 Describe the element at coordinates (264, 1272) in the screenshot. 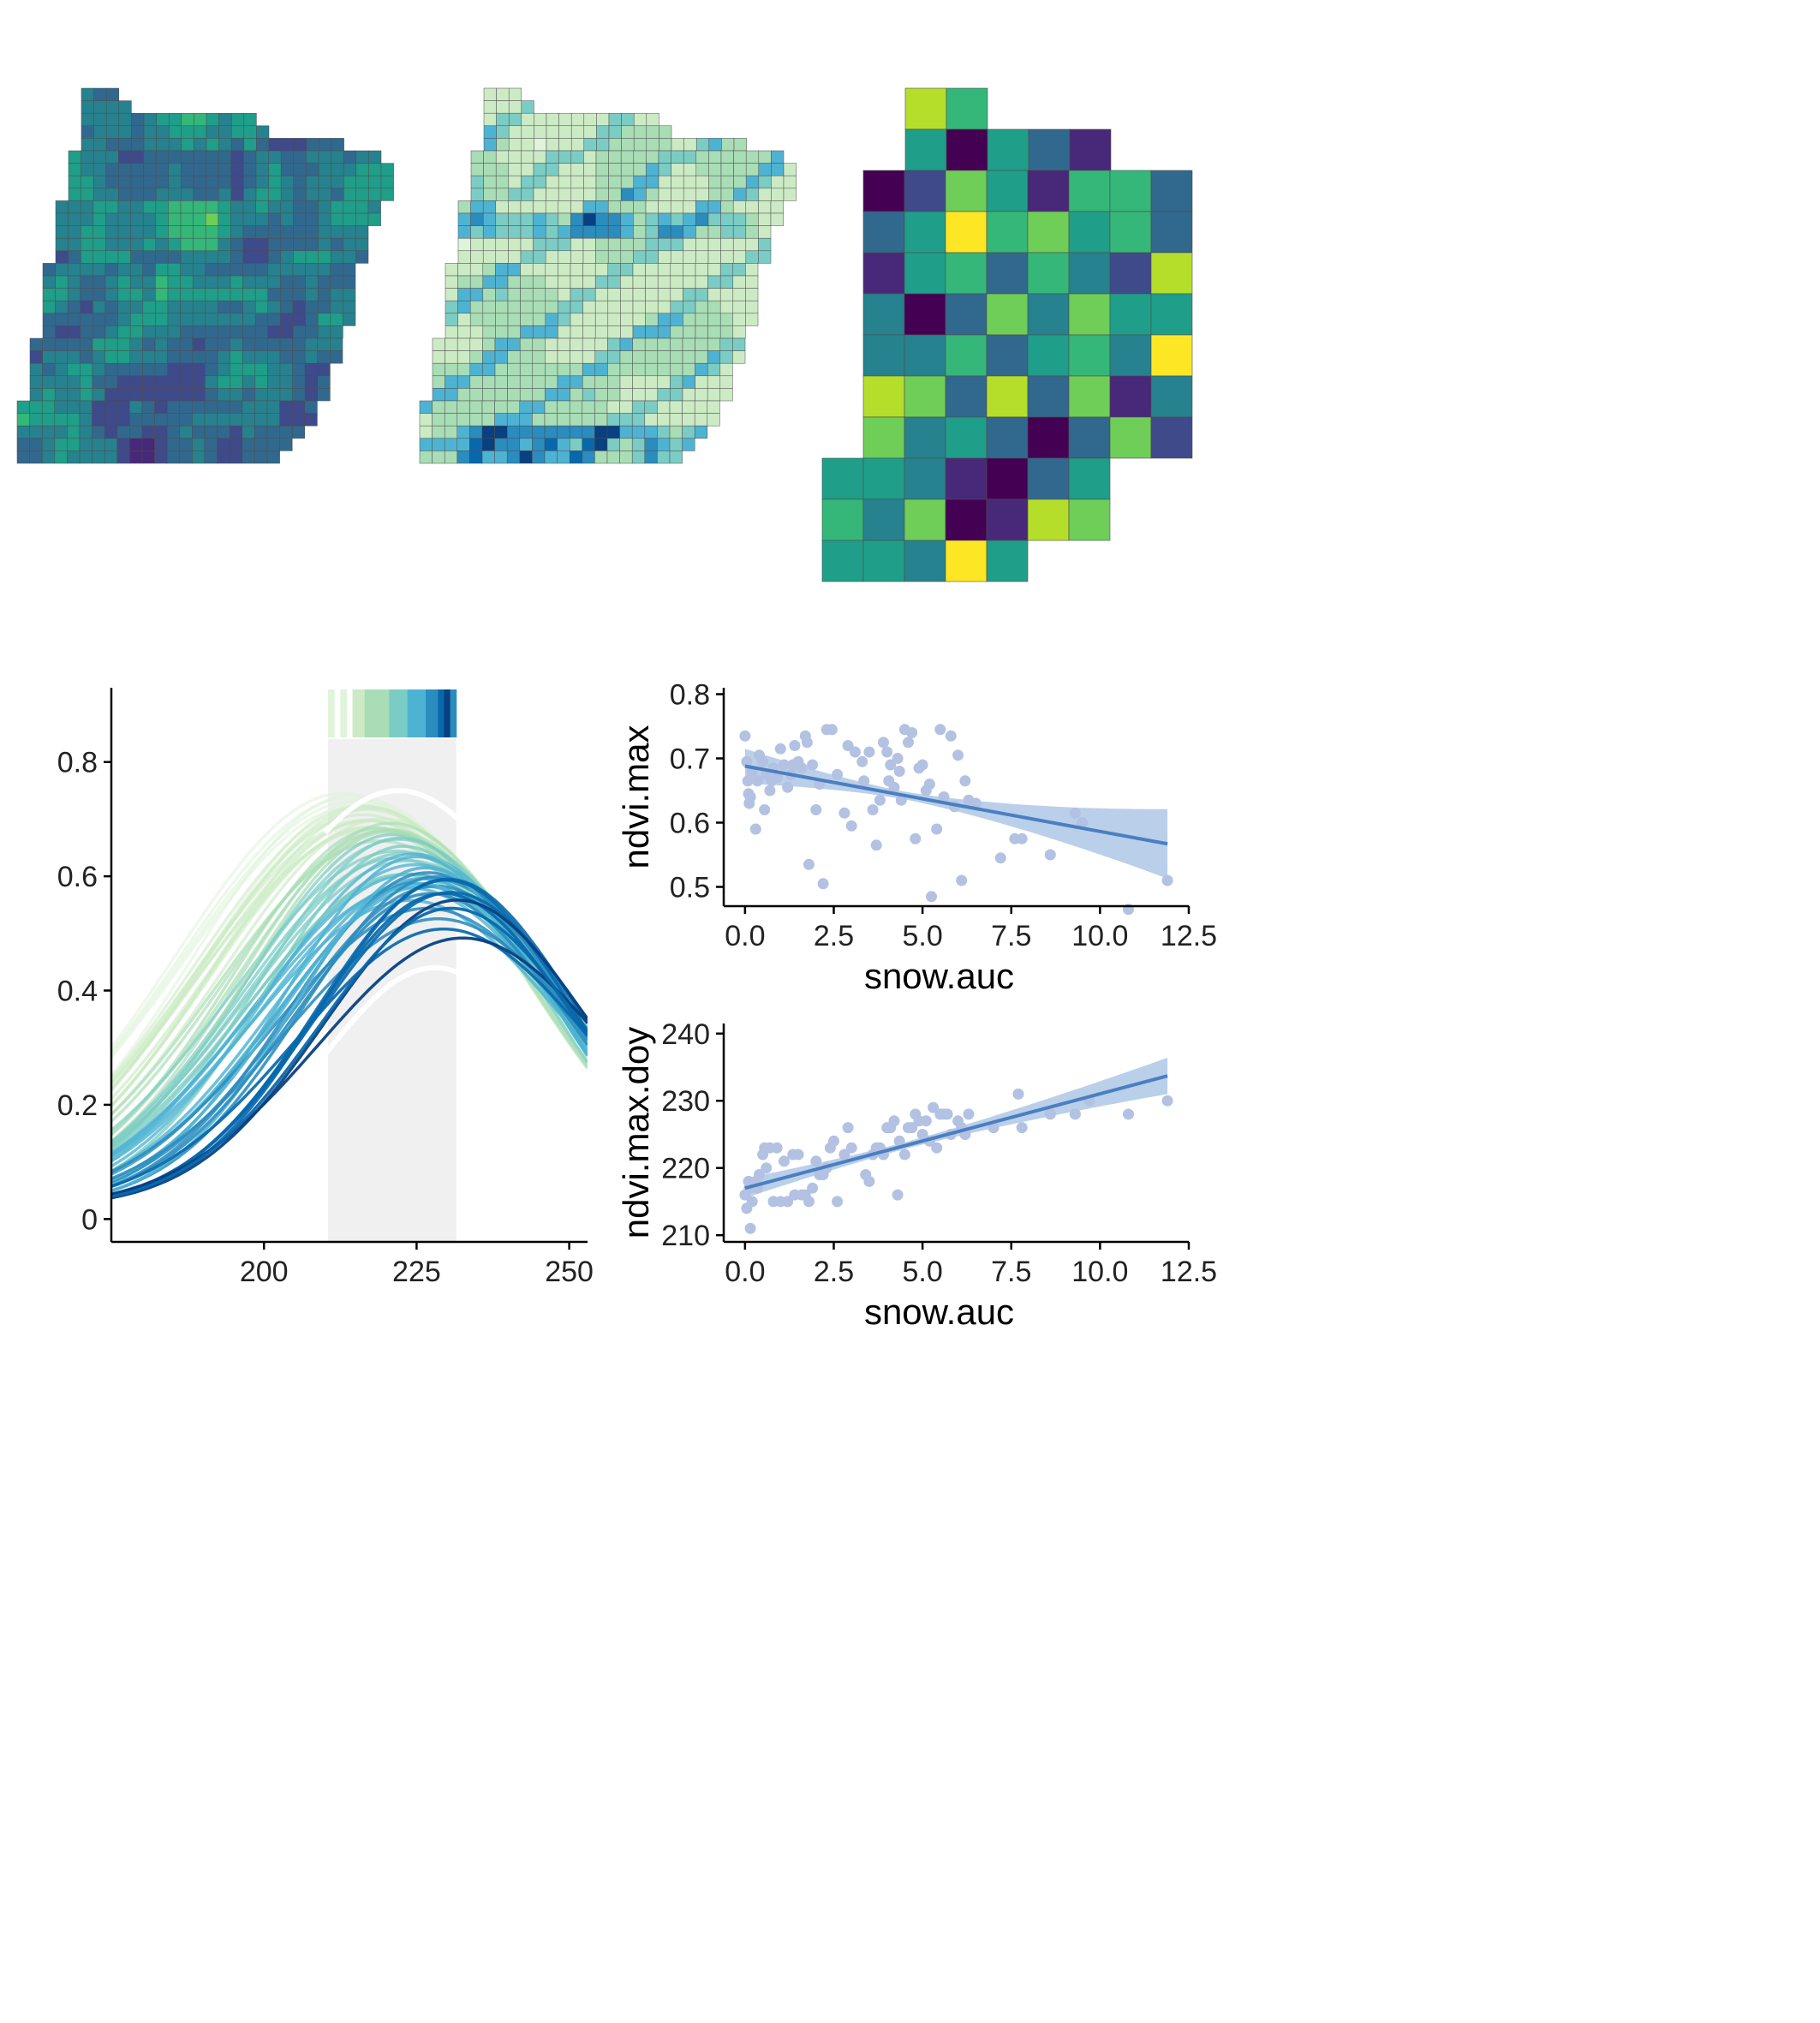

I see `x-tick-label: 200` at that location.